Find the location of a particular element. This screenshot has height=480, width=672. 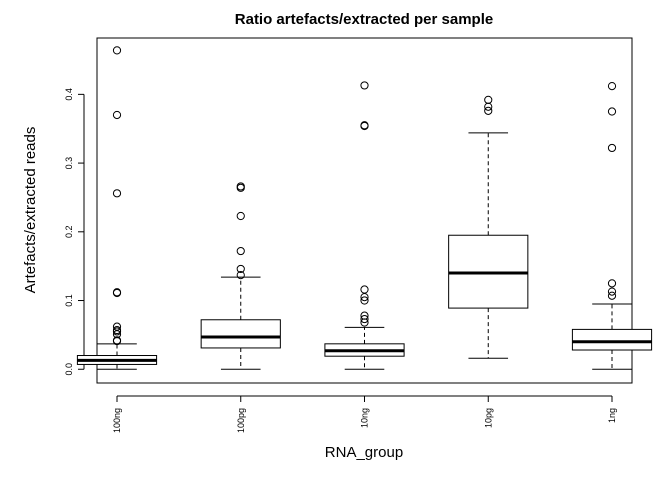

y-axis-label: Artefacts/extracted reads is located at coordinates (30, 210).